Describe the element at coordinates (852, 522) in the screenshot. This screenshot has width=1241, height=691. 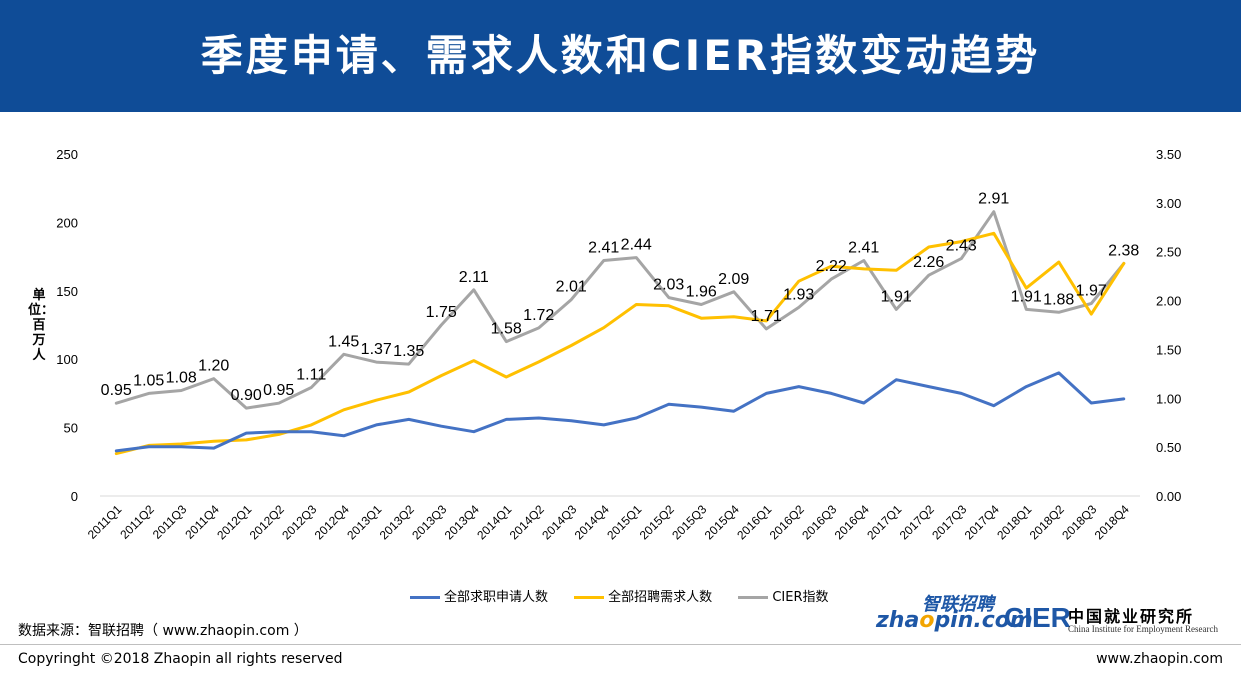
I see `x-tick-label: 2016Q4` at that location.